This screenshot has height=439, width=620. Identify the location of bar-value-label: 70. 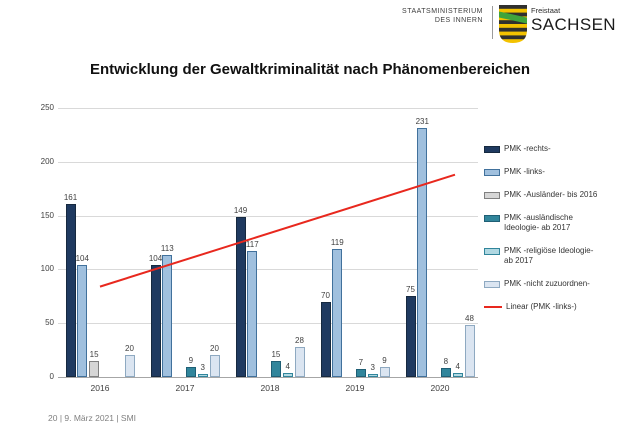
(325, 295).